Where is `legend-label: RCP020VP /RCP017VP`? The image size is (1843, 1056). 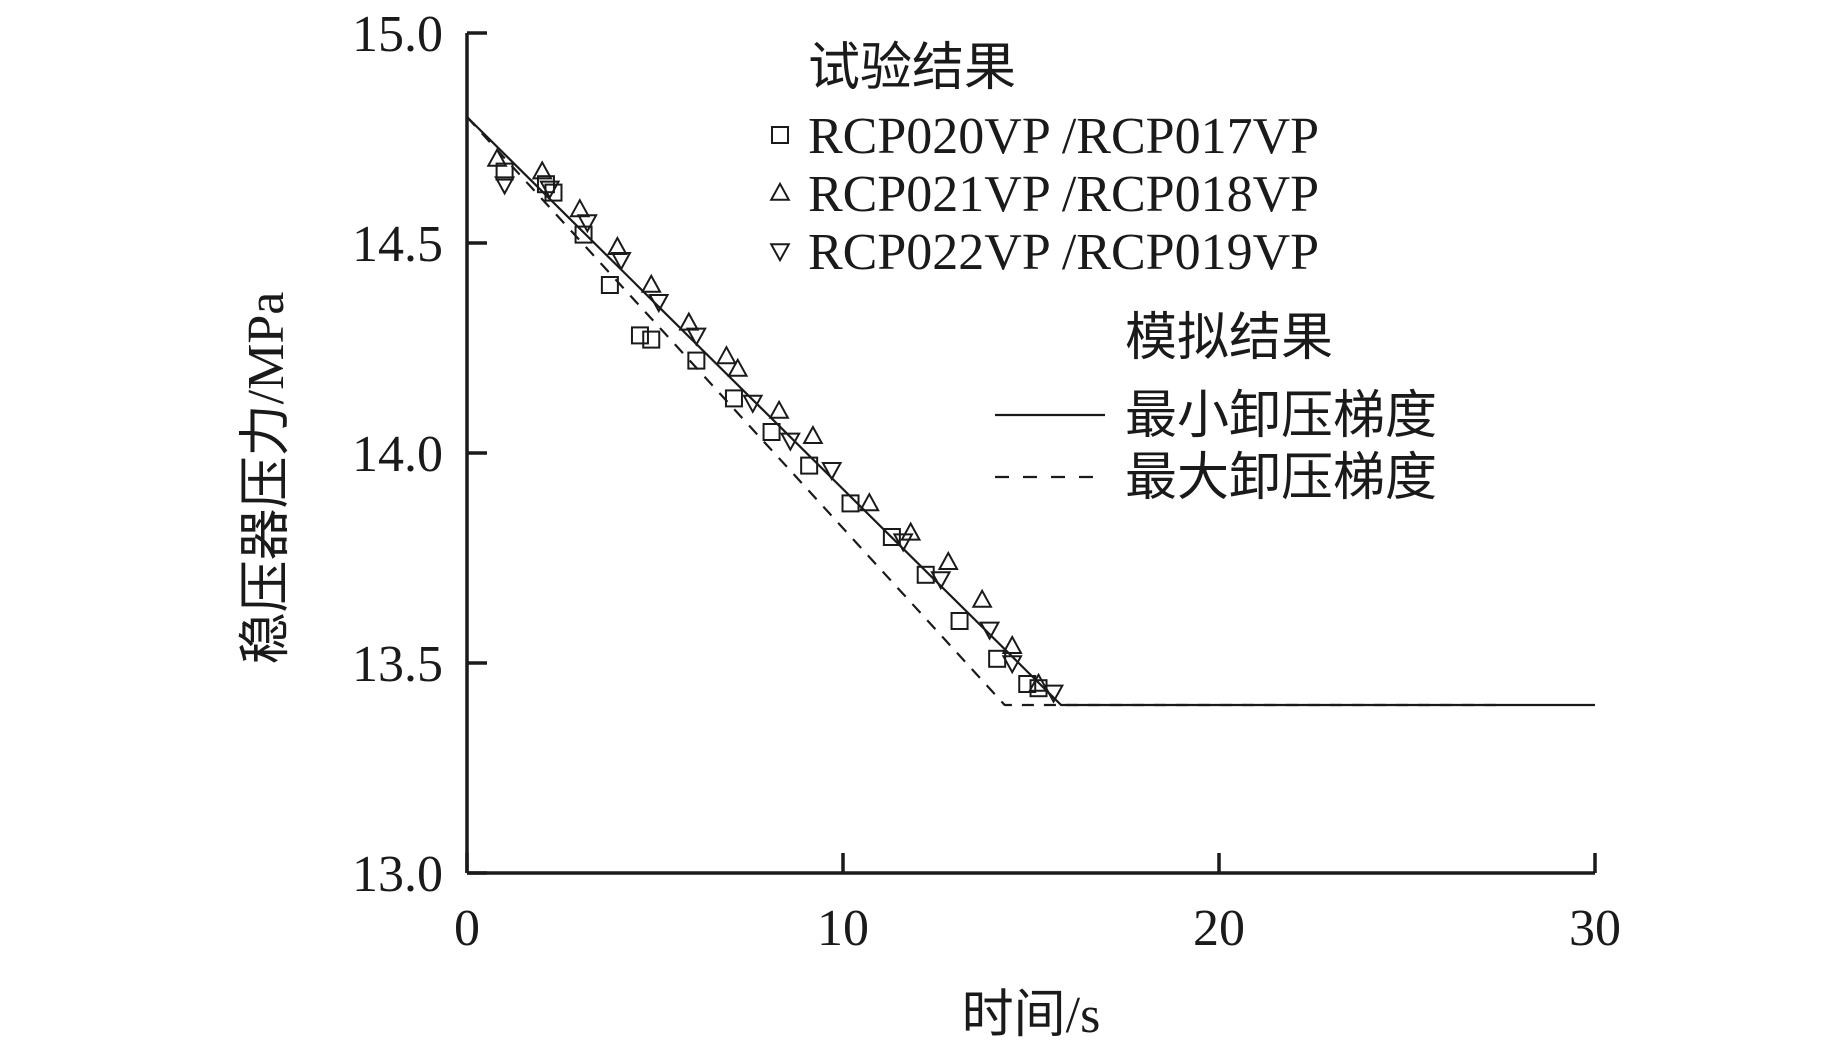
legend-label: RCP020VP /RCP017VP is located at coordinates (1063, 136).